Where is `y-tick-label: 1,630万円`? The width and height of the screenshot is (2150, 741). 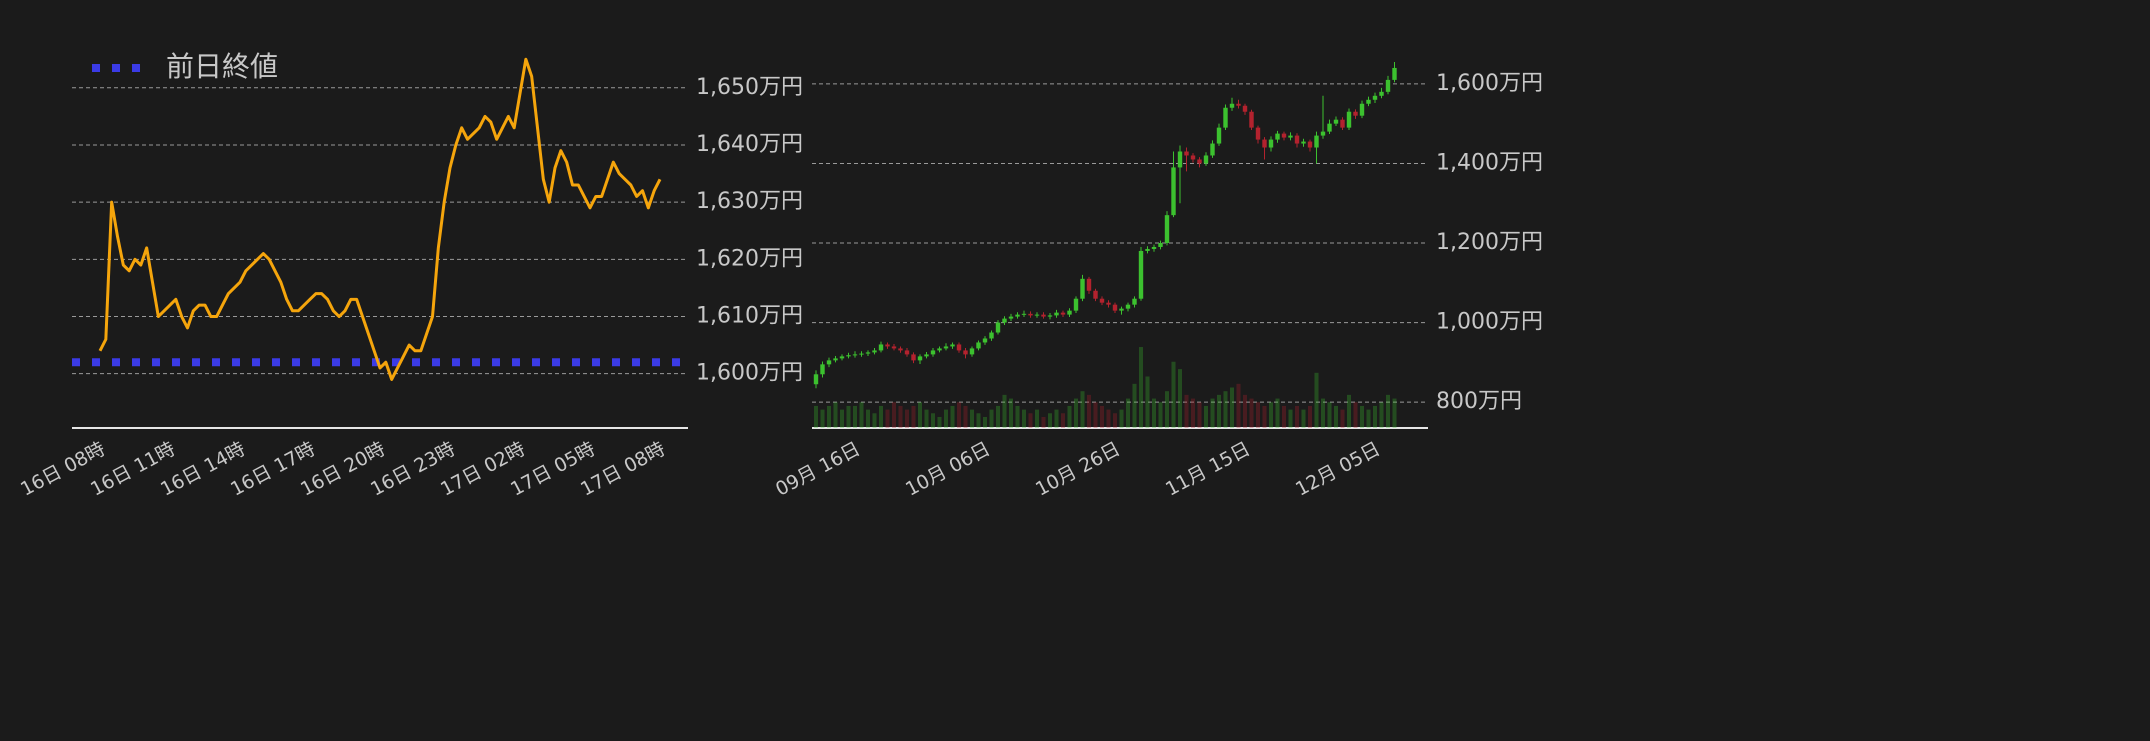 y-tick-label: 1,630万円 is located at coordinates (749, 201).